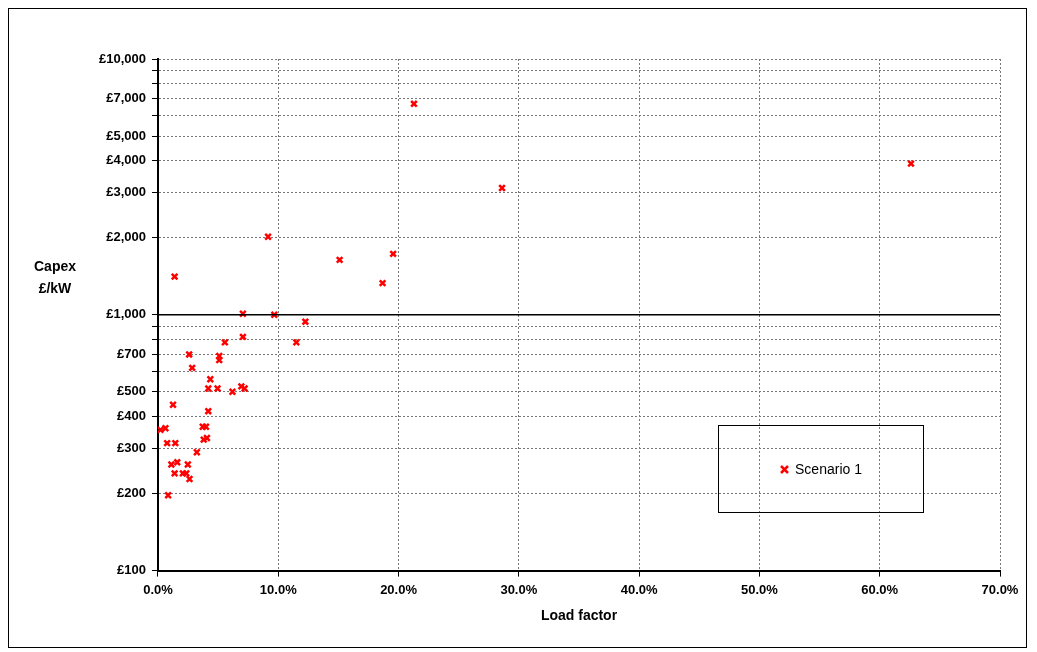 The height and width of the screenshot is (652, 1037). I want to click on x-axis-title: Load factor, so click(579, 615).